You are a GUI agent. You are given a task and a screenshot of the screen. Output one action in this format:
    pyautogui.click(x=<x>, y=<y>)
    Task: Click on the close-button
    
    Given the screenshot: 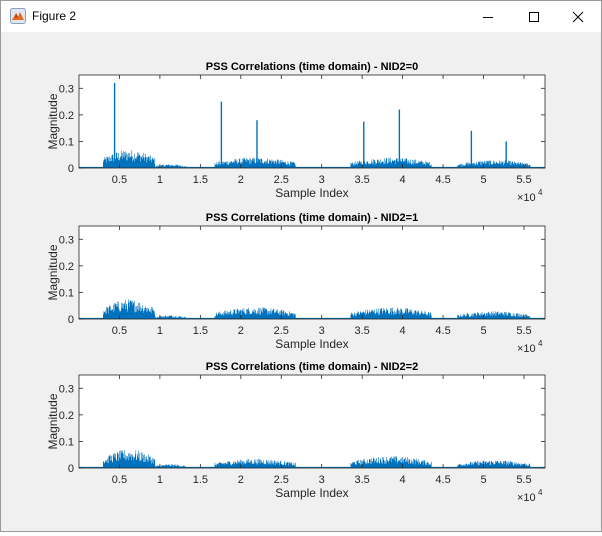 What is the action you would take?
    pyautogui.click(x=578, y=16)
    